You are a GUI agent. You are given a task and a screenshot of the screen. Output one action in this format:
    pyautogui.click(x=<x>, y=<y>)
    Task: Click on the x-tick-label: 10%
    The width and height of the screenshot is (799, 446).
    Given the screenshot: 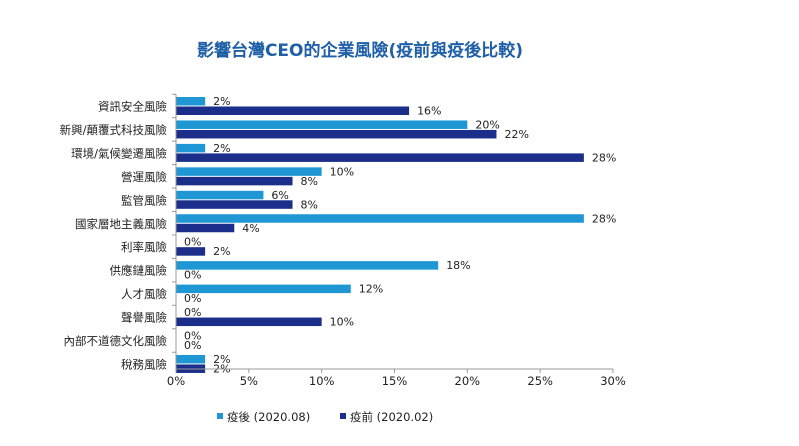 What is the action you would take?
    pyautogui.click(x=322, y=381)
    